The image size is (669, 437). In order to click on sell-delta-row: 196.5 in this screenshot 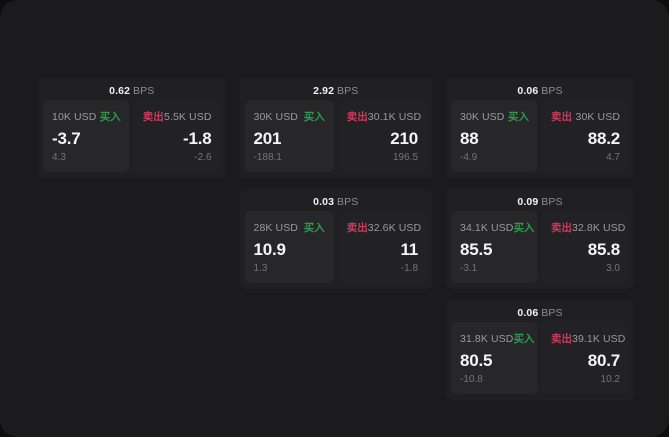, I will do `click(382, 158)`.